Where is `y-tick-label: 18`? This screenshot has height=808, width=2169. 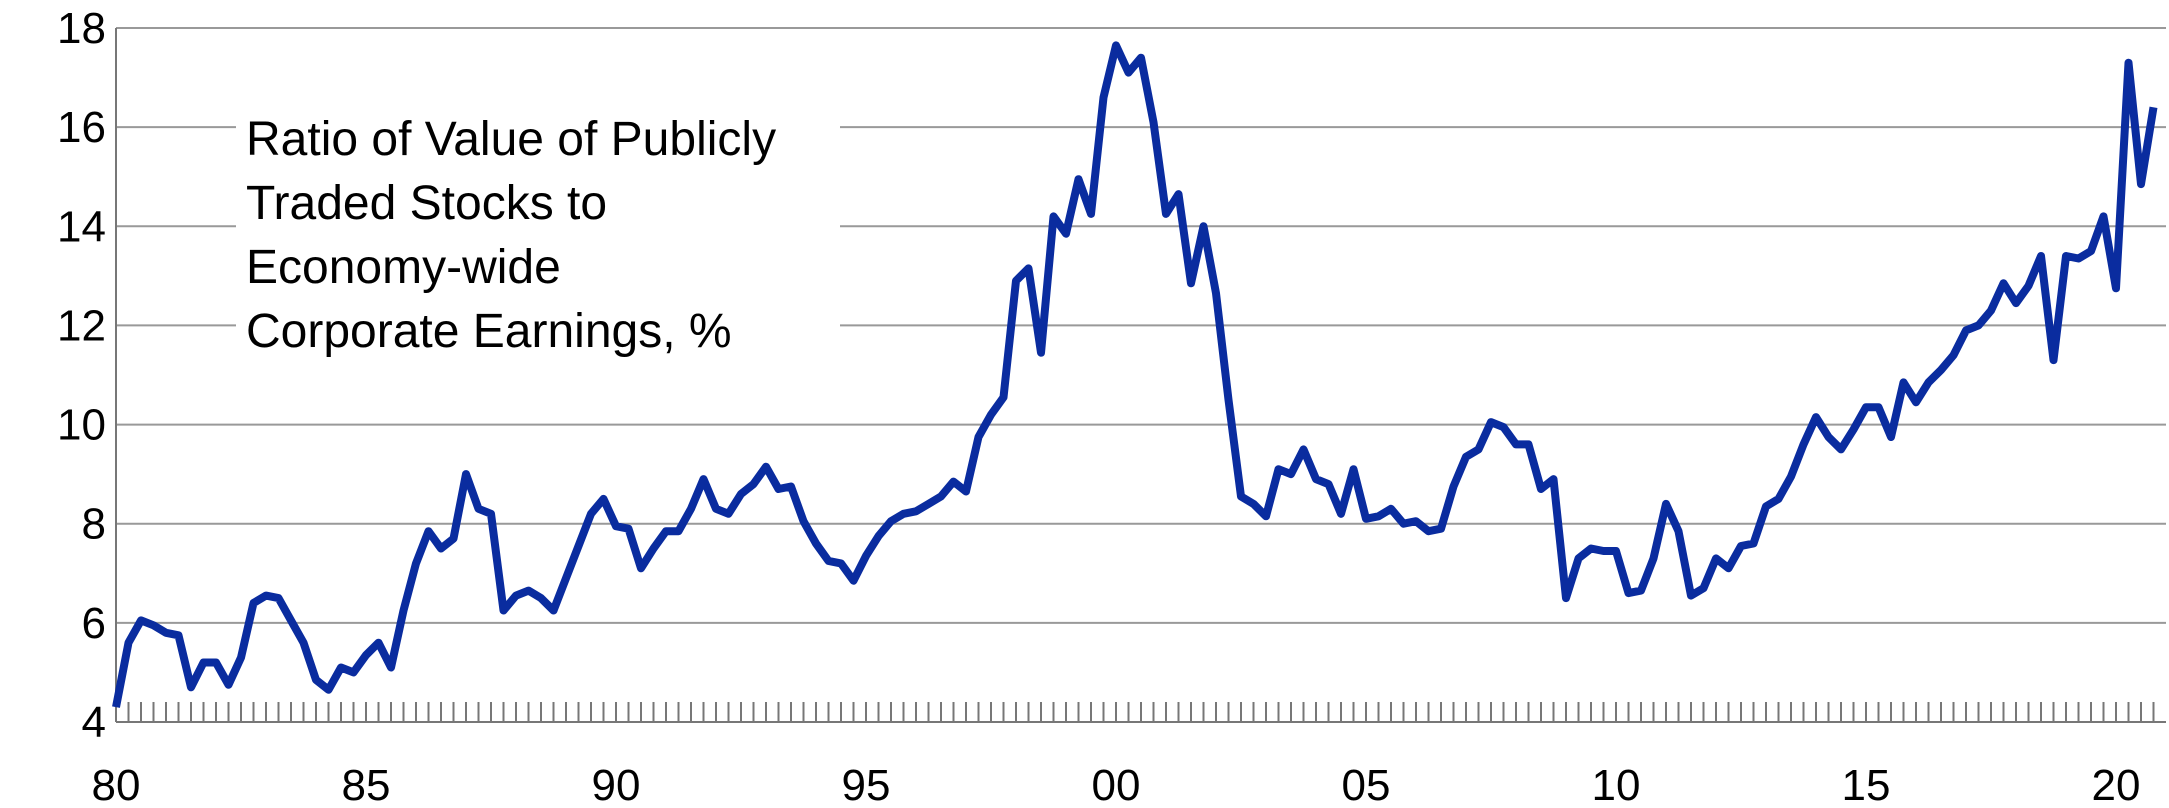 y-tick-label: 18 is located at coordinates (81, 28).